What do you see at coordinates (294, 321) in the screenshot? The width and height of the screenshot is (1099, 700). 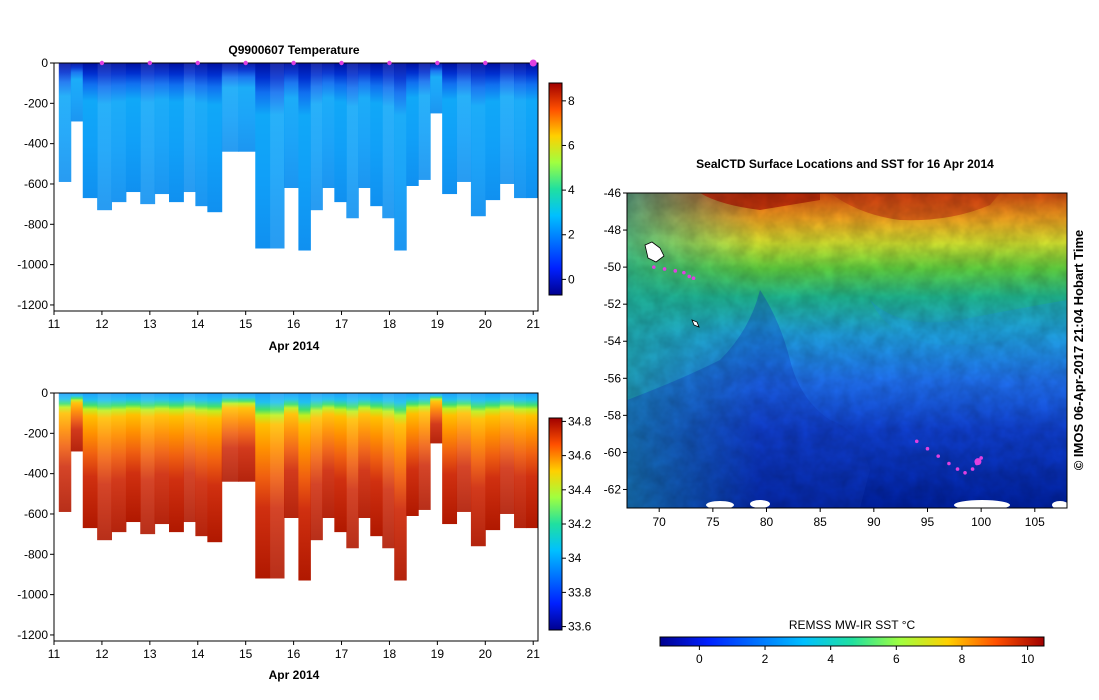 I see `temperature-x-axis: 11 12 13 14 15 16 17 18 19 20 21` at bounding box center [294, 321].